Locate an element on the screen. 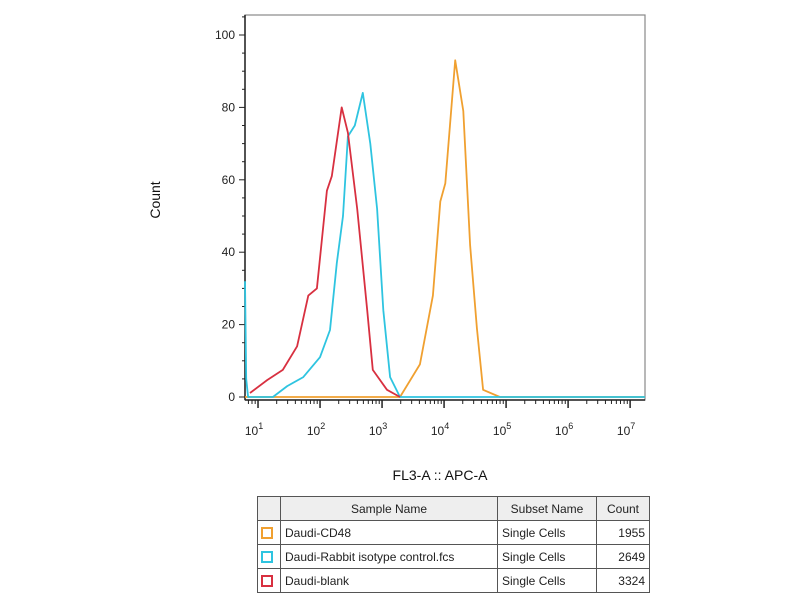 This screenshot has height=600, width=800. legend-header-row: Sample Name Subset Name Count is located at coordinates (453, 508).